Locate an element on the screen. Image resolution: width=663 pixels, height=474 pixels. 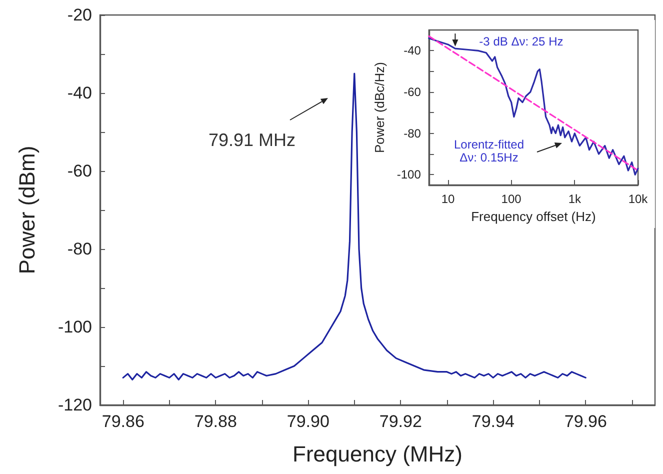
y-axis-title: Power (dBm) is located at coordinates (27, 210).